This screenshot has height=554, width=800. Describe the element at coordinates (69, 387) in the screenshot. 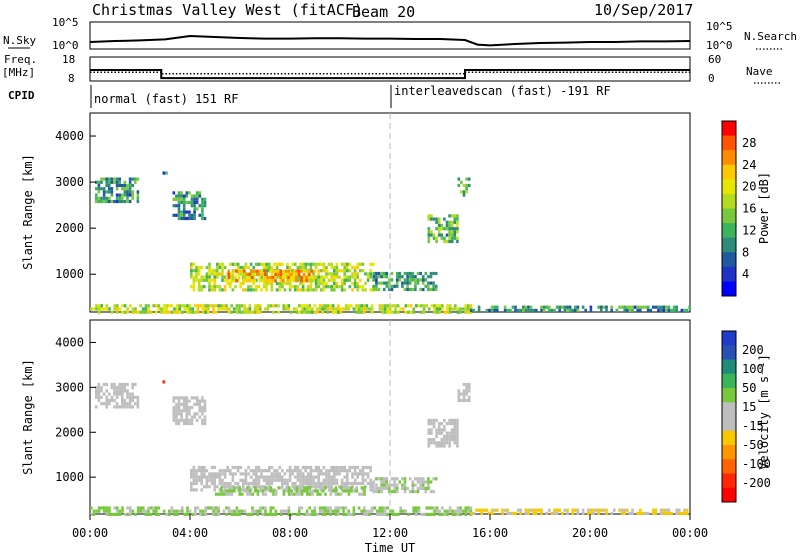

I see `ytick-label: 3000` at that location.